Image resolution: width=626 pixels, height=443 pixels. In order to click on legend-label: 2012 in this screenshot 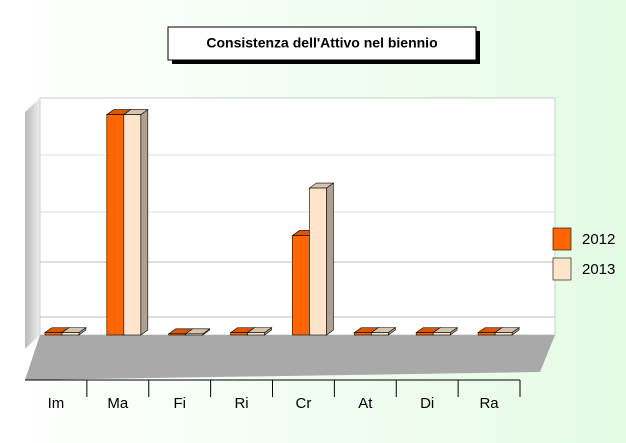, I will do `click(598, 239)`.